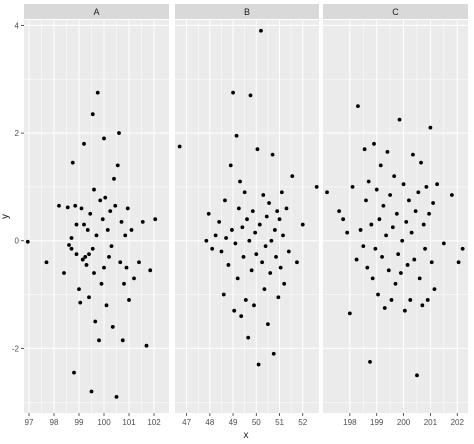  What do you see at coordinates (404, 422) in the screenshot?
I see `x-tick-label: 200` at bounding box center [404, 422].